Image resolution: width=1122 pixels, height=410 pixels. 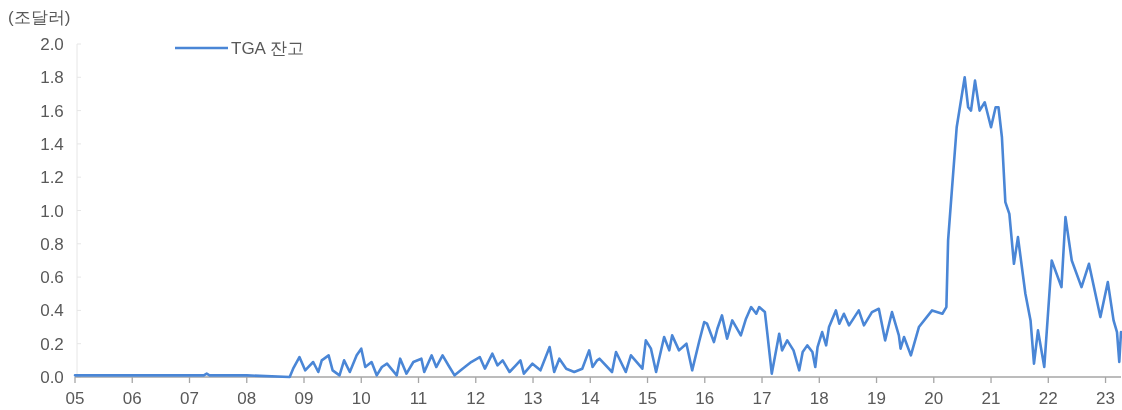 I want to click on y-tick-label: 1.6, so click(x=52, y=111).